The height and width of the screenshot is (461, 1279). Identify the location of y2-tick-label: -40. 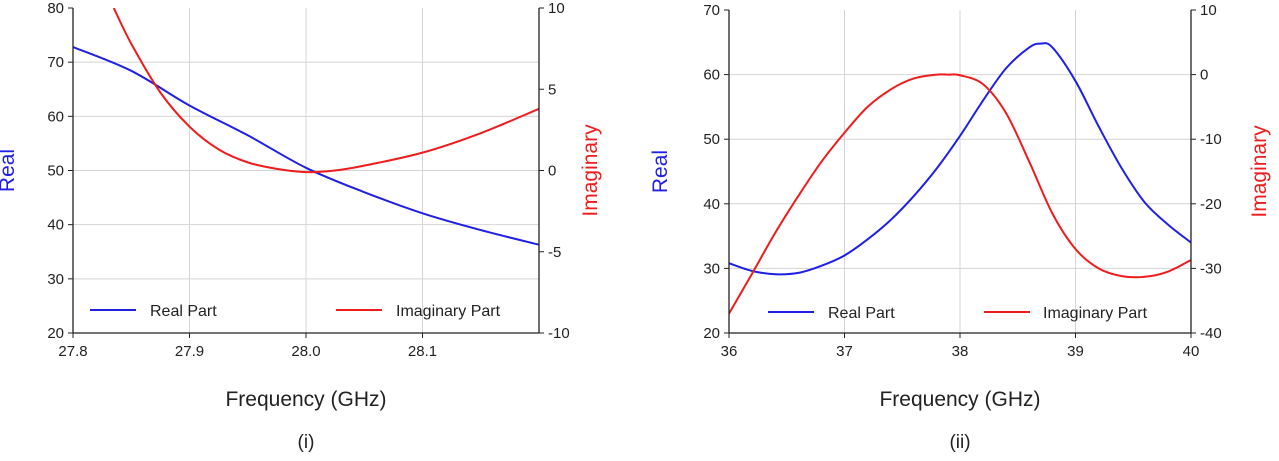
(1211, 333).